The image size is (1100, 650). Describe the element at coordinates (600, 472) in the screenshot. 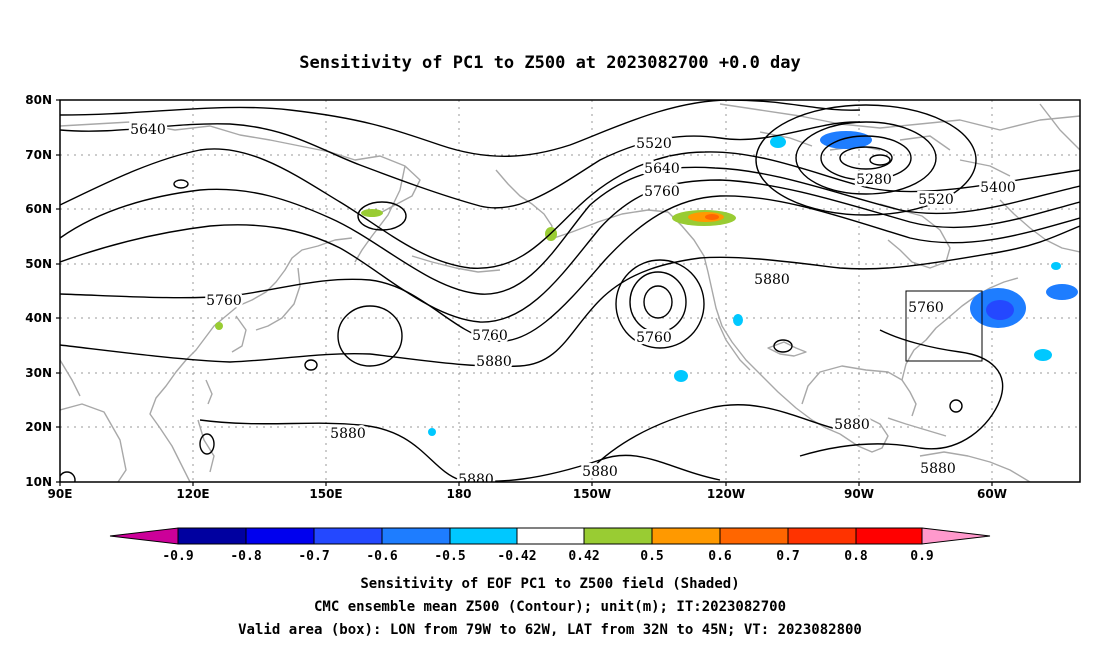

I see `contour-label-16: 5880` at that location.